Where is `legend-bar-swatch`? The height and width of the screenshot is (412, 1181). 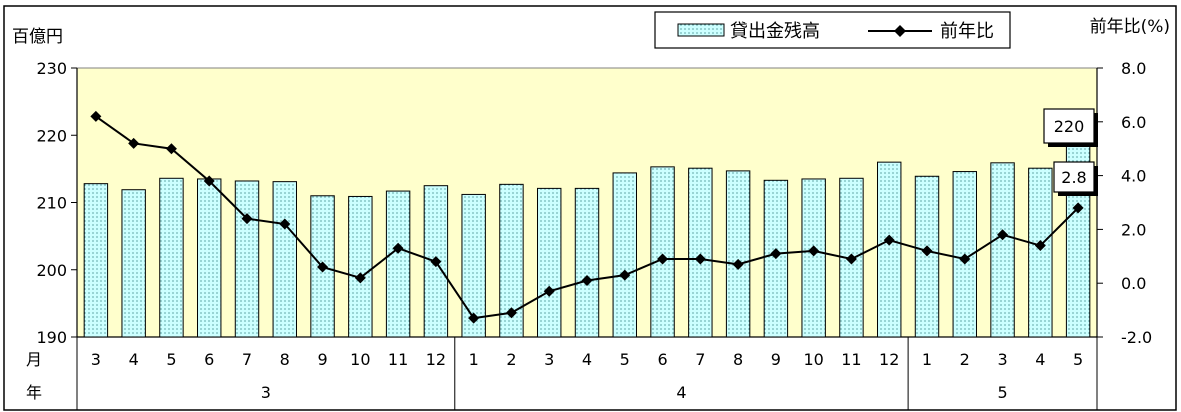
legend-bar-swatch is located at coordinates (701, 30).